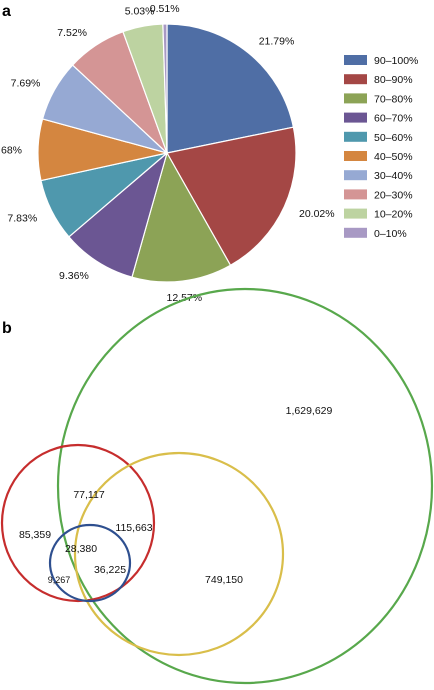 The height and width of the screenshot is (690, 434). Describe the element at coordinates (184, 298) in the screenshot. I see `pie-slice-label: 12.57%` at that location.